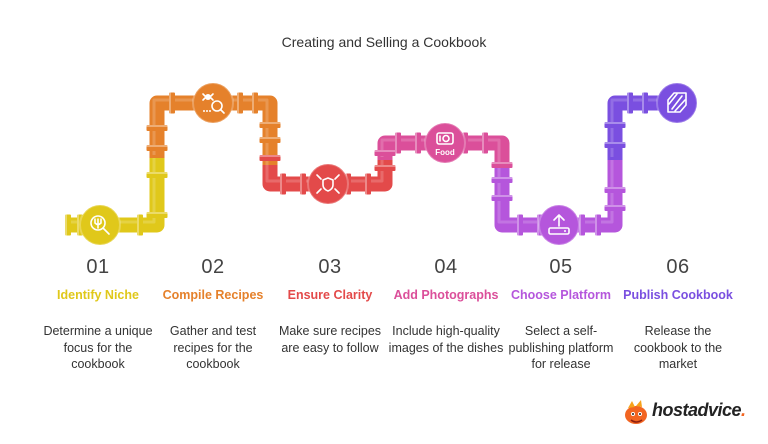 The height and width of the screenshot is (444, 768). Describe the element at coordinates (560, 295) in the screenshot. I see `step-title: Choose Platform` at that location.